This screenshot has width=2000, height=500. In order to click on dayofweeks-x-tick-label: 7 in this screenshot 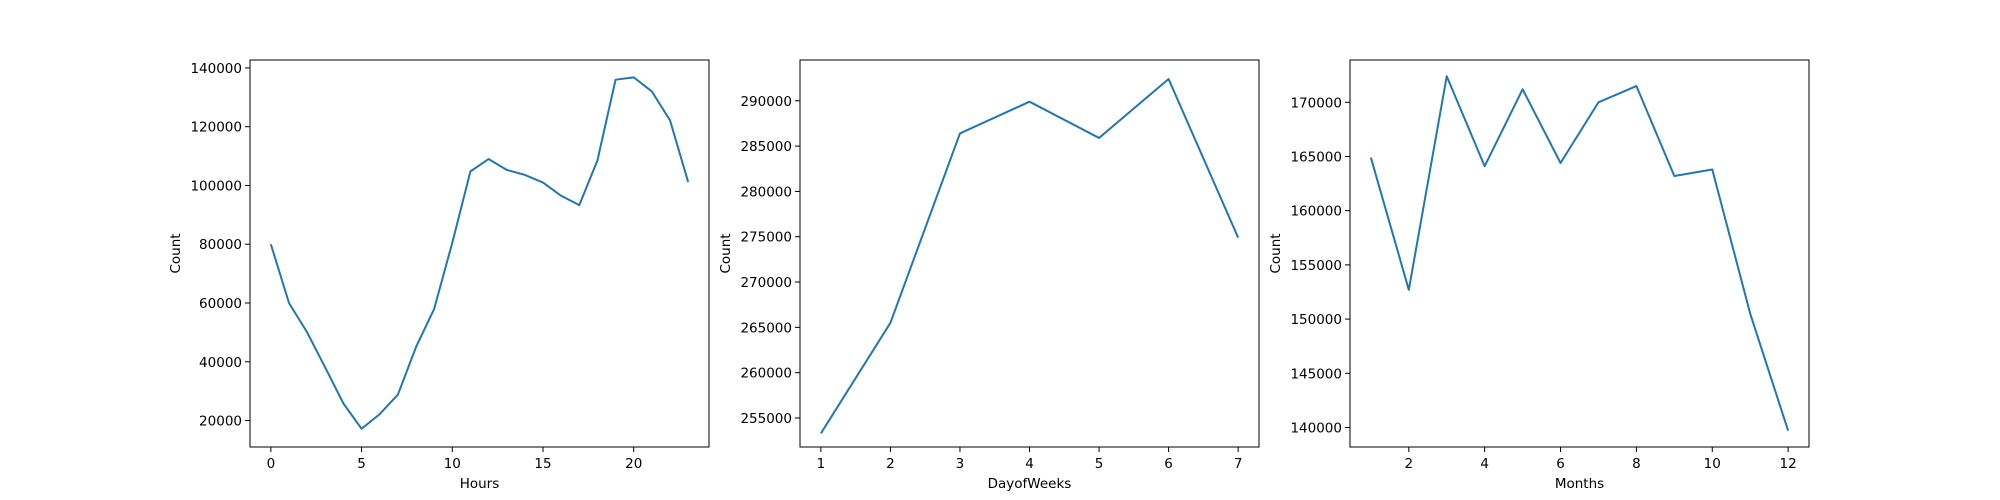, I will do `click(1238, 464)`.